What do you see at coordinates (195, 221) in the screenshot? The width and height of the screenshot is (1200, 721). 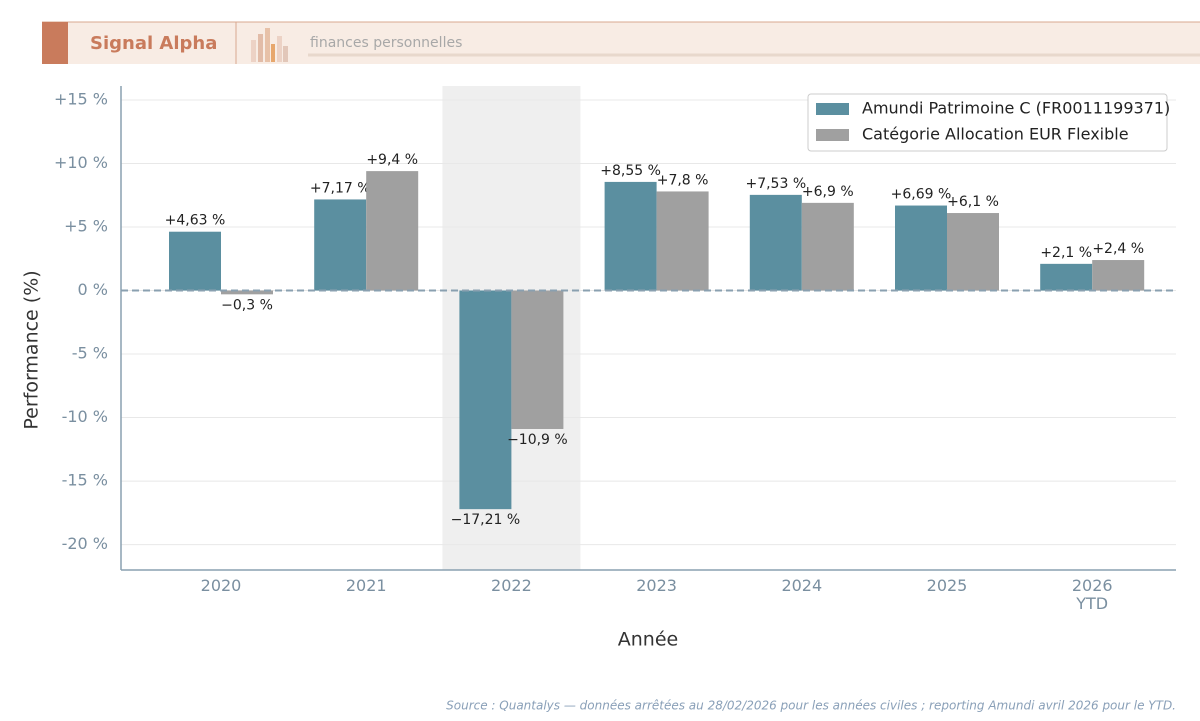 I see `value-label: +4,63 %` at bounding box center [195, 221].